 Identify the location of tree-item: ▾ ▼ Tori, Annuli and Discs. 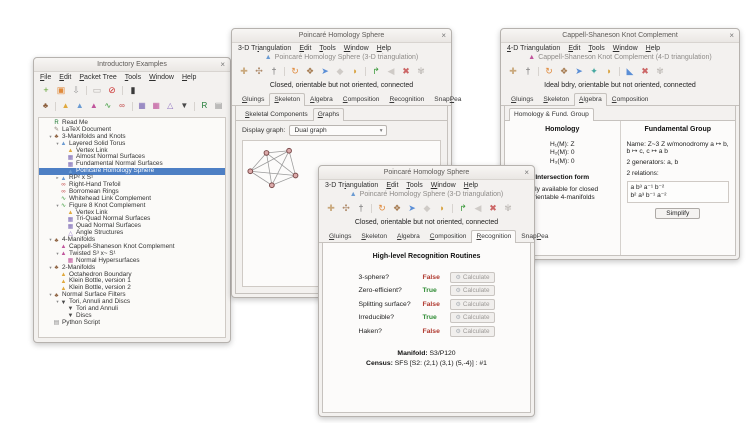
(132, 302).